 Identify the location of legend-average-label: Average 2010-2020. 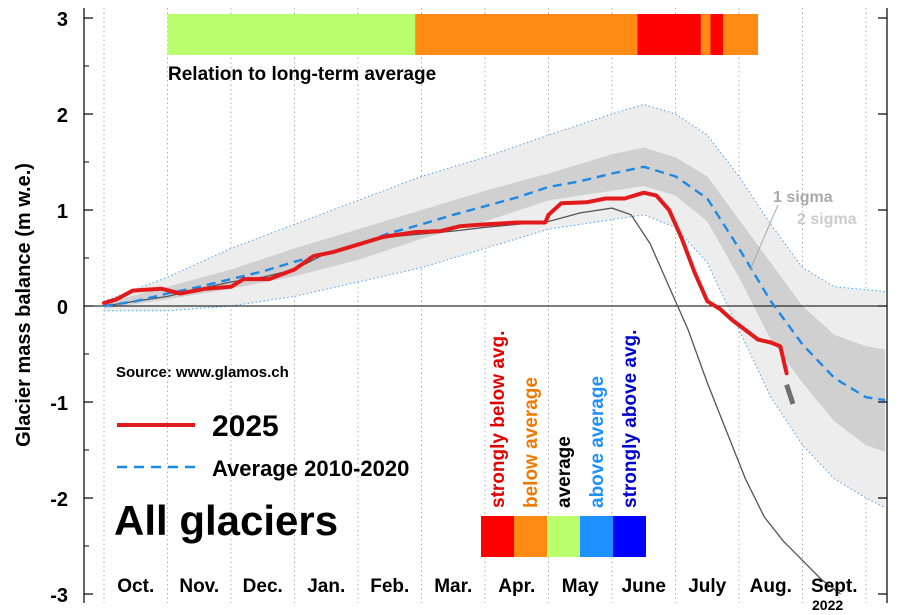
(310, 468).